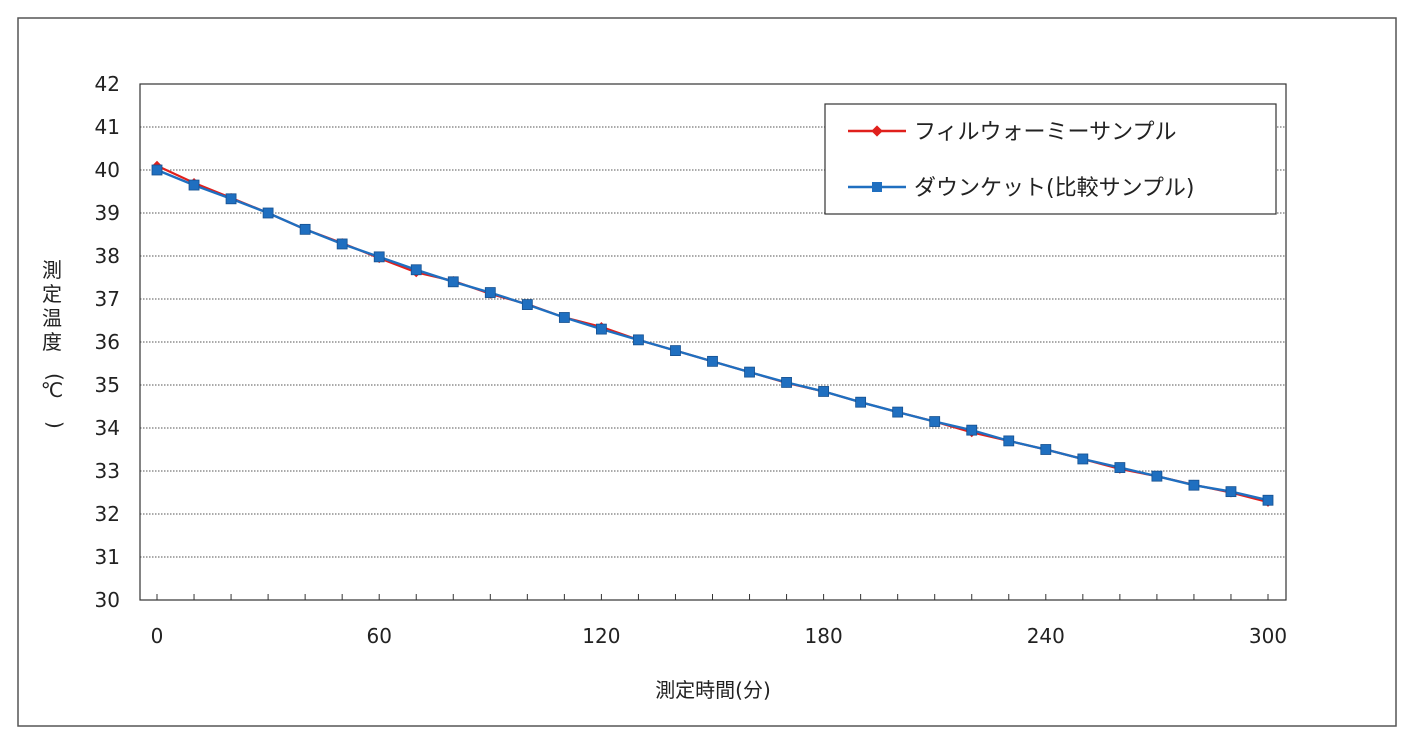  I want to click on x-tick-label-5: 300, so click(1268, 636).